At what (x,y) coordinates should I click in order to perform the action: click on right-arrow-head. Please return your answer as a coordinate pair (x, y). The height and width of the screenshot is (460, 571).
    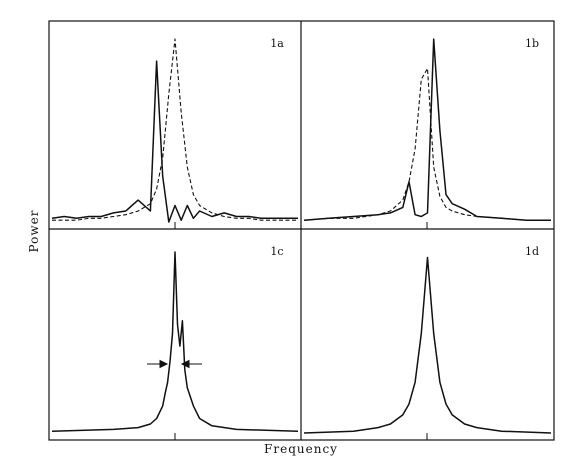
    Looking at the image, I should click on (185, 364).